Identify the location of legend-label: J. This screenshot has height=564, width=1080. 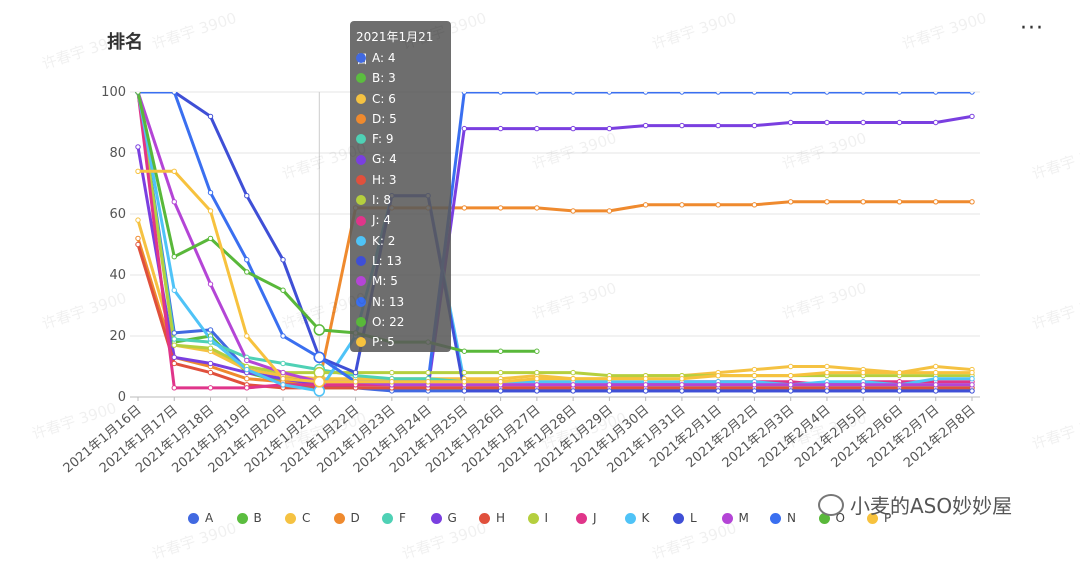
(595, 518).